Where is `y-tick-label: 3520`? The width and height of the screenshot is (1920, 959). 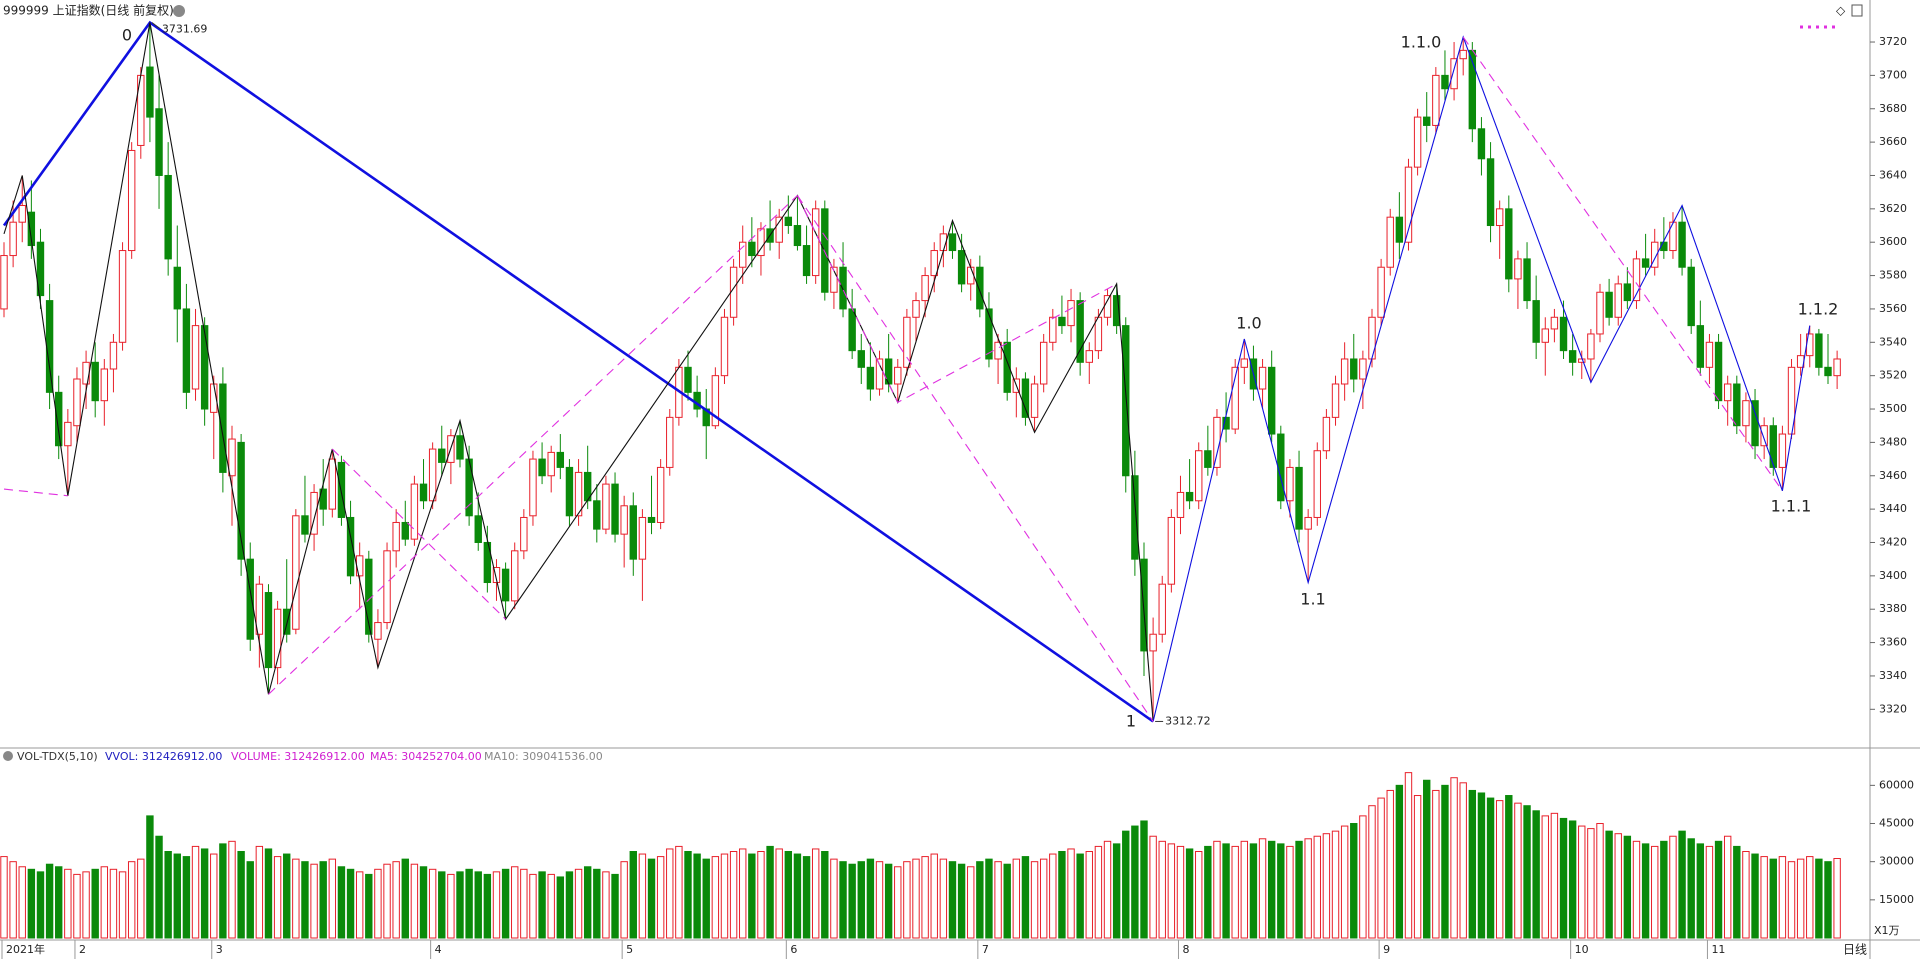
y-tick-label: 3520 is located at coordinates (1893, 375).